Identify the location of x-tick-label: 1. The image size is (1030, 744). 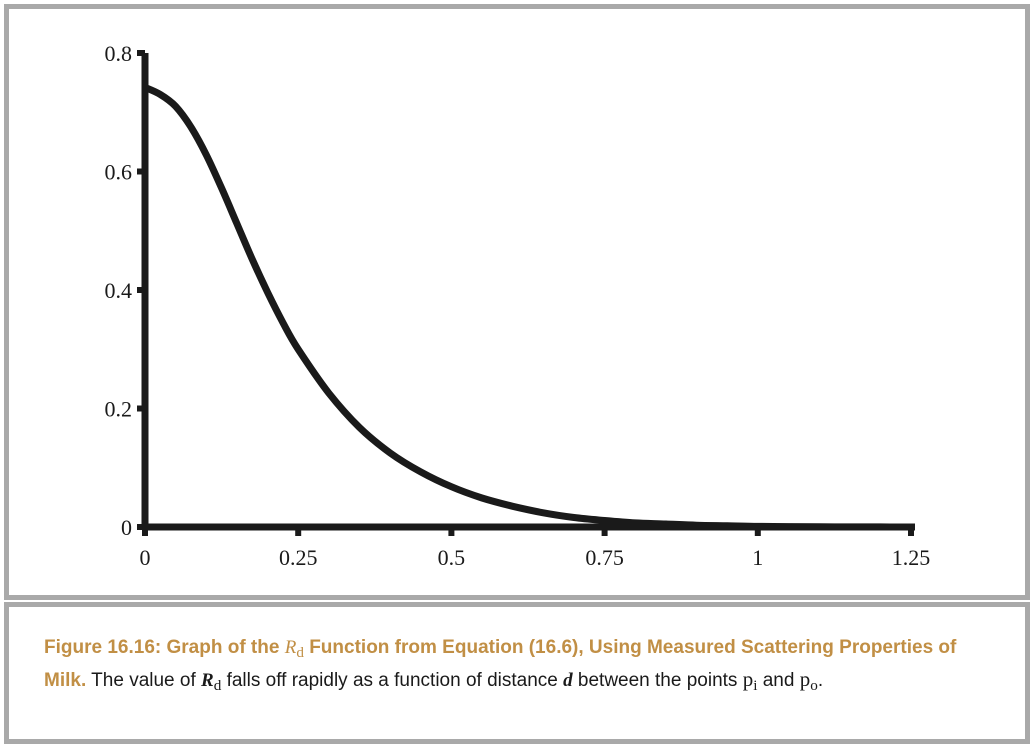
(757, 557).